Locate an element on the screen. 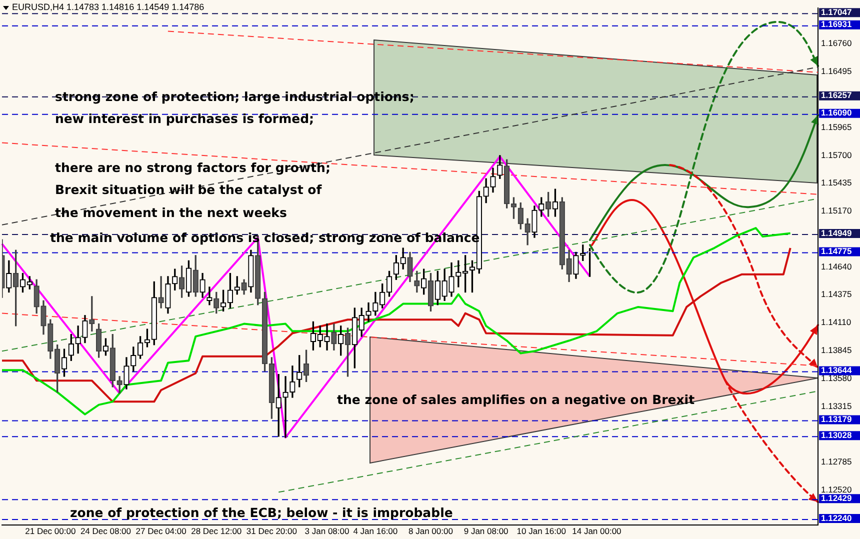 The image size is (860, 539). annotation: zone of protection of the ECB; below - it is improbable is located at coordinates (261, 513).